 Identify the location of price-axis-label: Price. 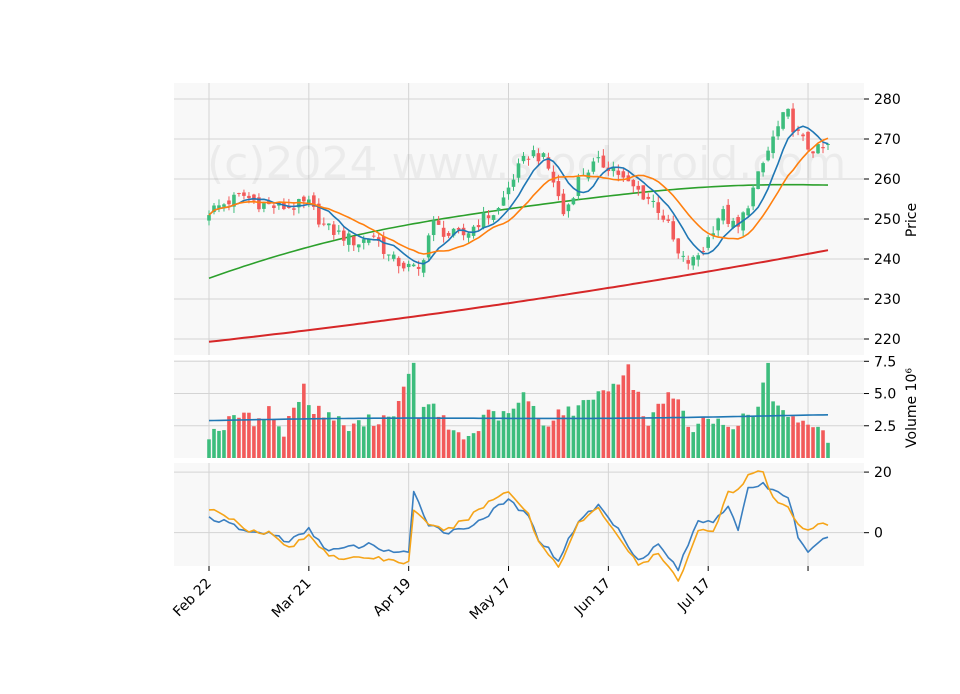
(912, 220).